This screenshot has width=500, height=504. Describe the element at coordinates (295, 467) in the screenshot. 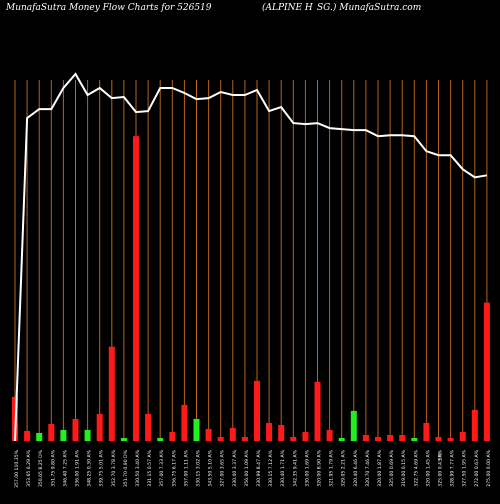

I see `x-tick-label: 342.35 9.41 A%` at that location.